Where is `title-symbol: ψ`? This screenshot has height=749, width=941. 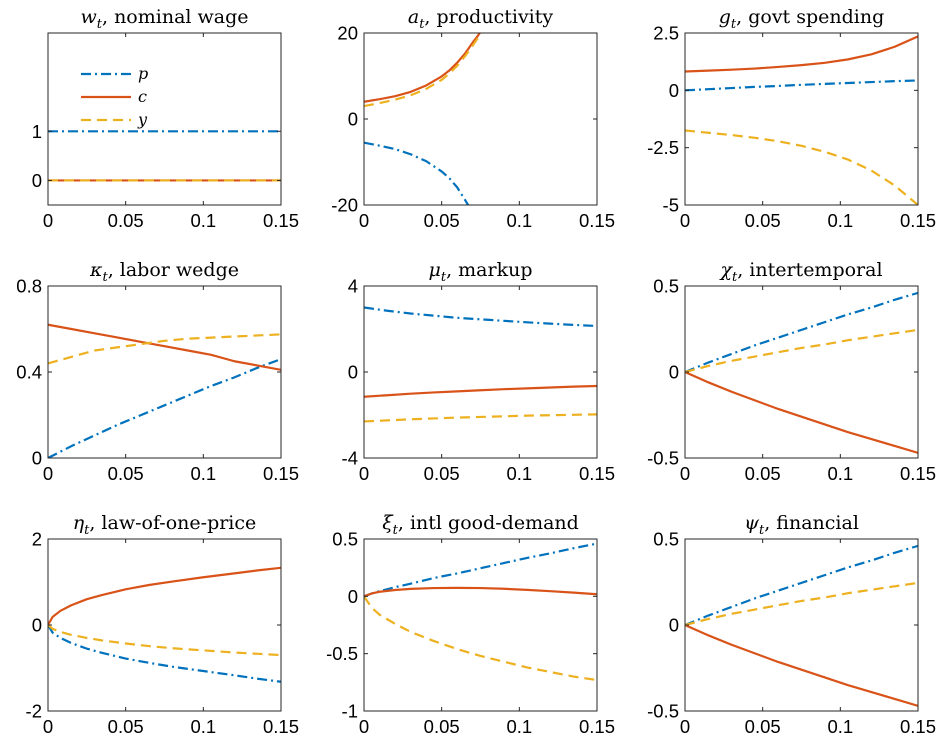 title-symbol: ψ is located at coordinates (752, 523).